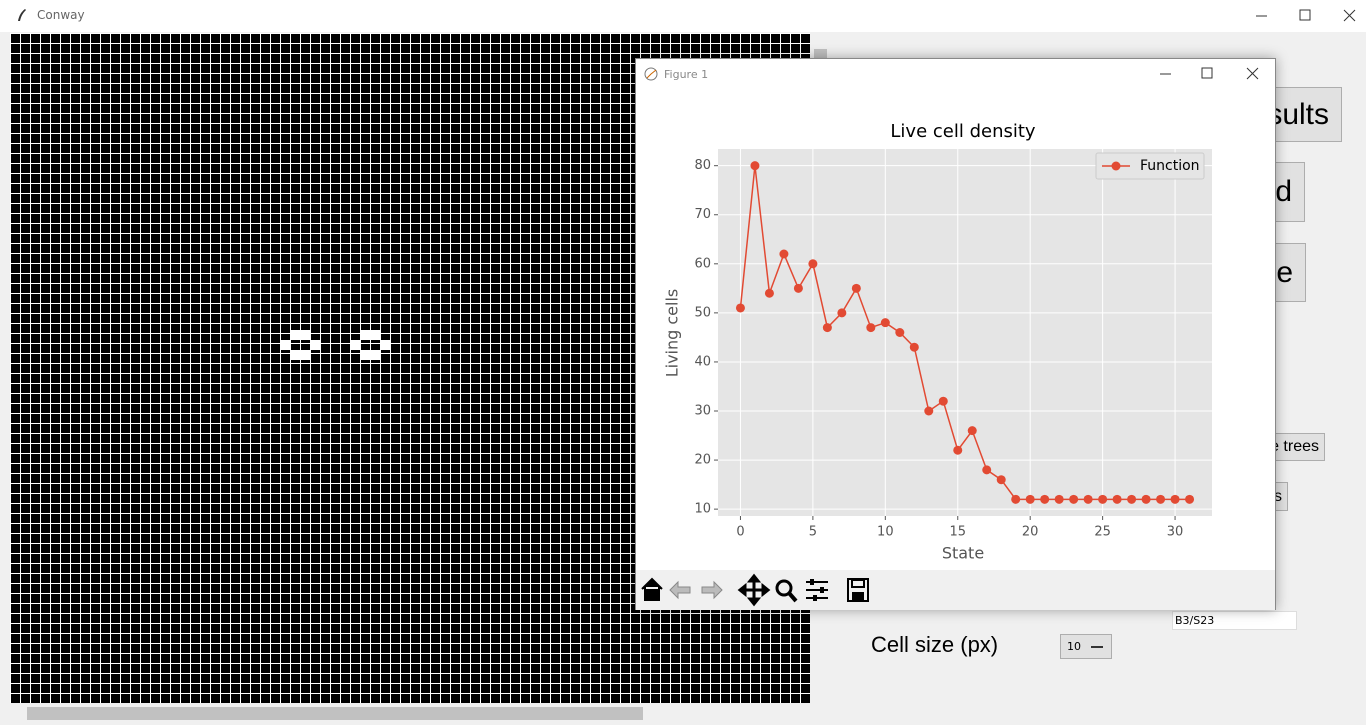  Describe the element at coordinates (702, 312) in the screenshot. I see `y-tick-label: 50` at that location.